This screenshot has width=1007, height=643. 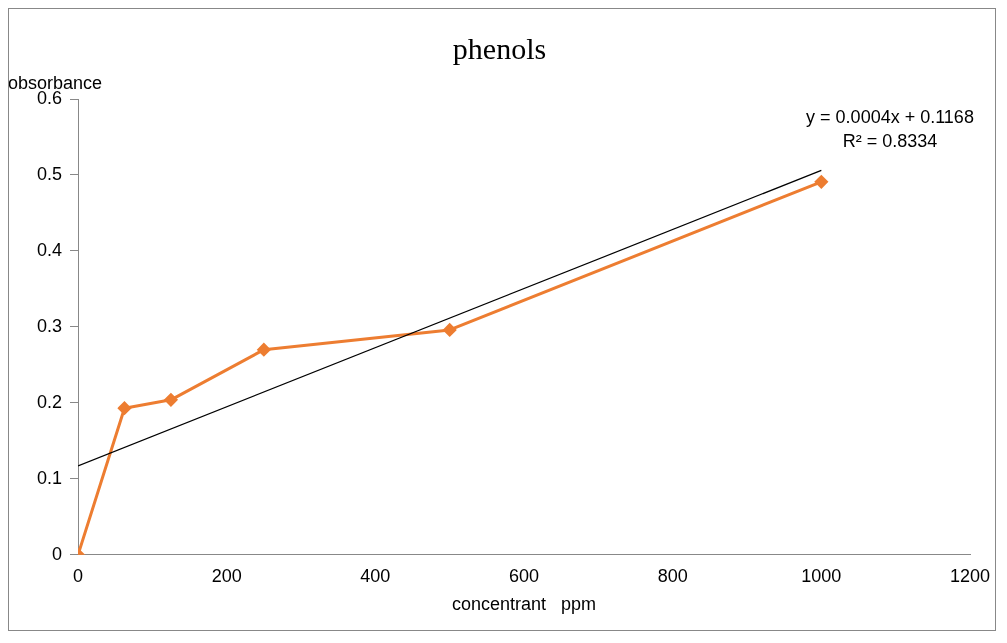 I want to click on y-tick-label: 0.2, so click(x=49, y=401).